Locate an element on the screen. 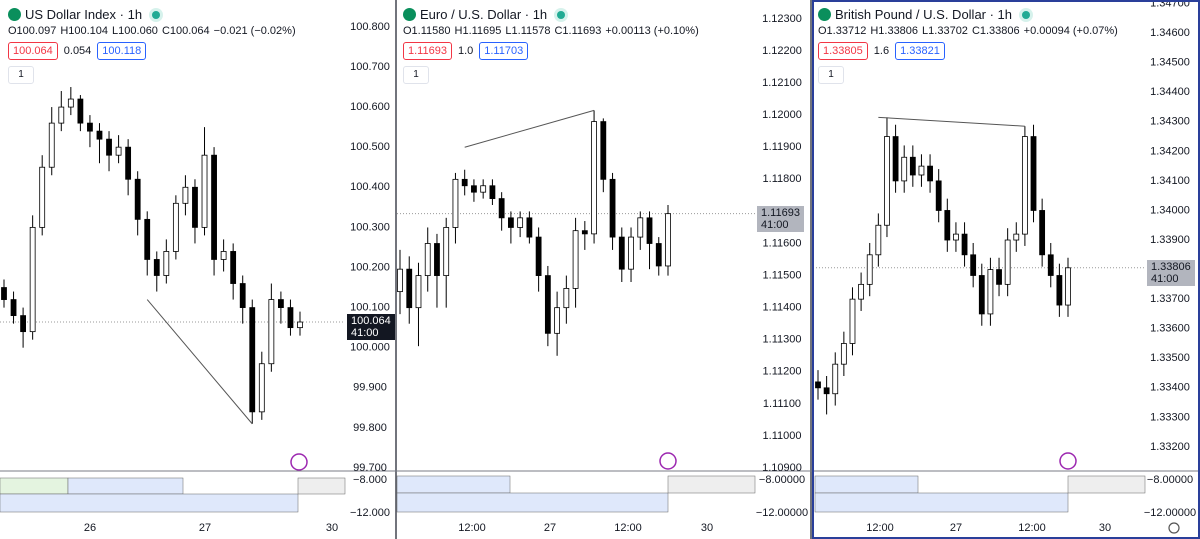 This screenshot has height=539, width=1200. y-tick-label: 1.11400 is located at coordinates (782, 308).